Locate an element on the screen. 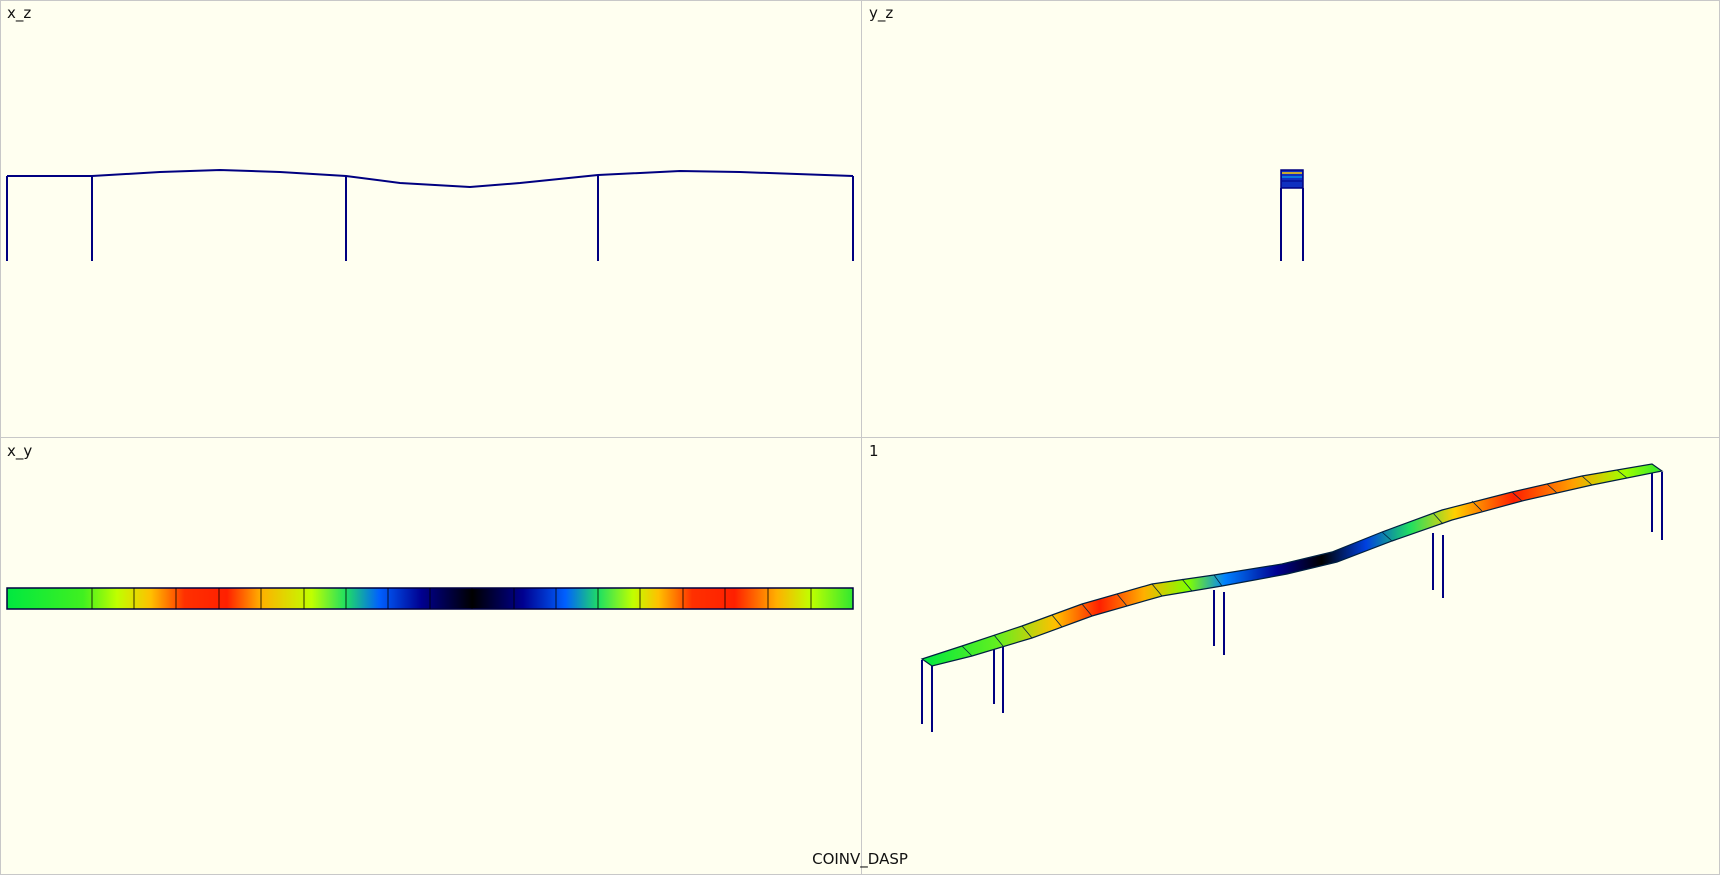 This screenshot has height=875, width=1720. model-title: COINV_DASP is located at coordinates (860, 859).